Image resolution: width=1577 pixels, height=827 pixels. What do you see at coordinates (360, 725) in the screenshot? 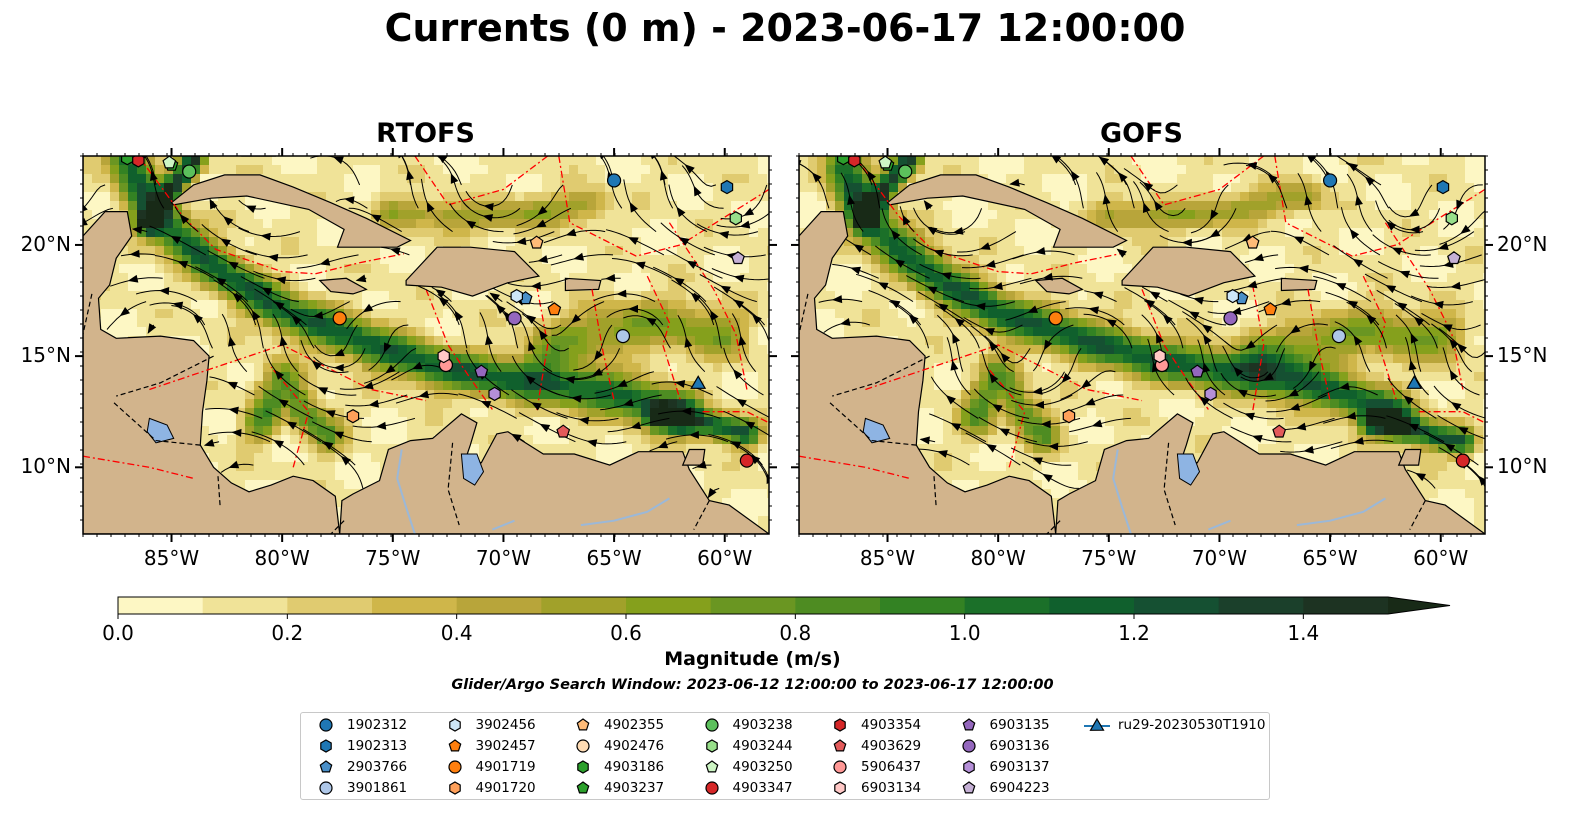
I see `legend-entry: 1902312` at bounding box center [360, 725].